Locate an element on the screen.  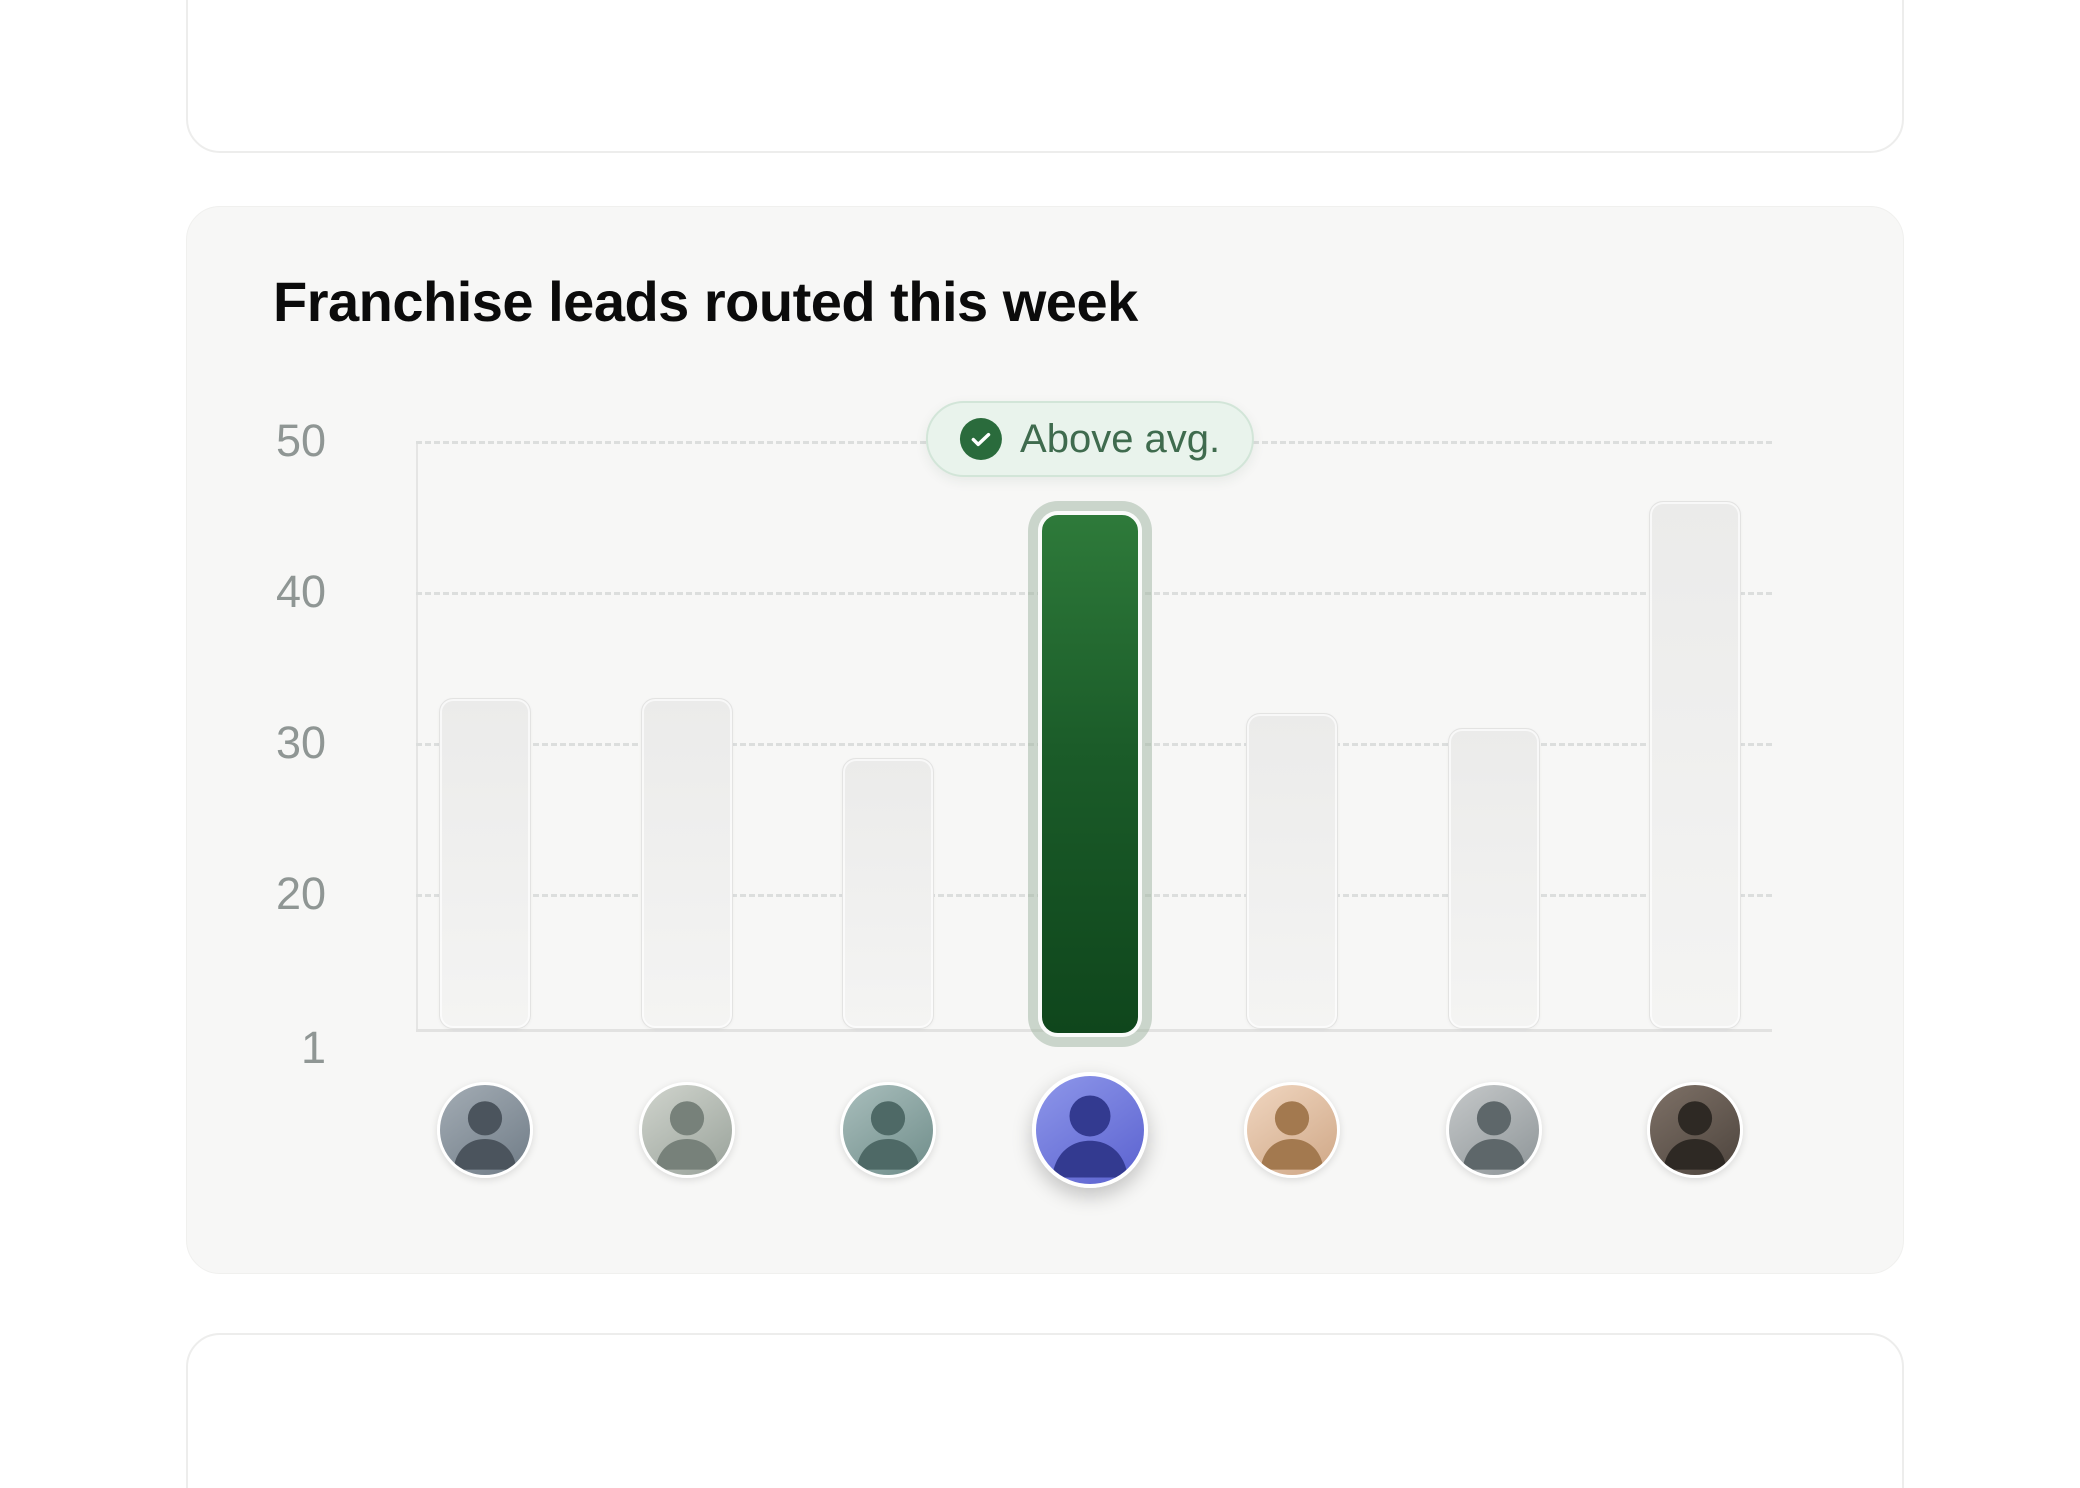
y-axis-tick-label: 30 is located at coordinates (300, 742).